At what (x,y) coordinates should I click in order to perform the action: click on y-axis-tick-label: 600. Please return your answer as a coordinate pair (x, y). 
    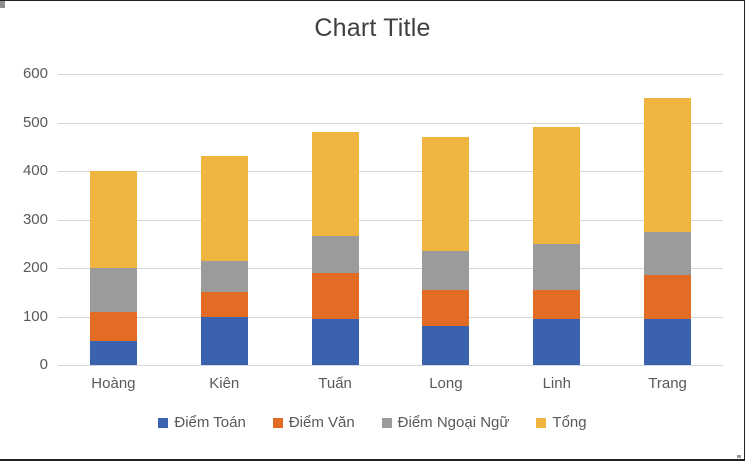
    Looking at the image, I should click on (35, 73).